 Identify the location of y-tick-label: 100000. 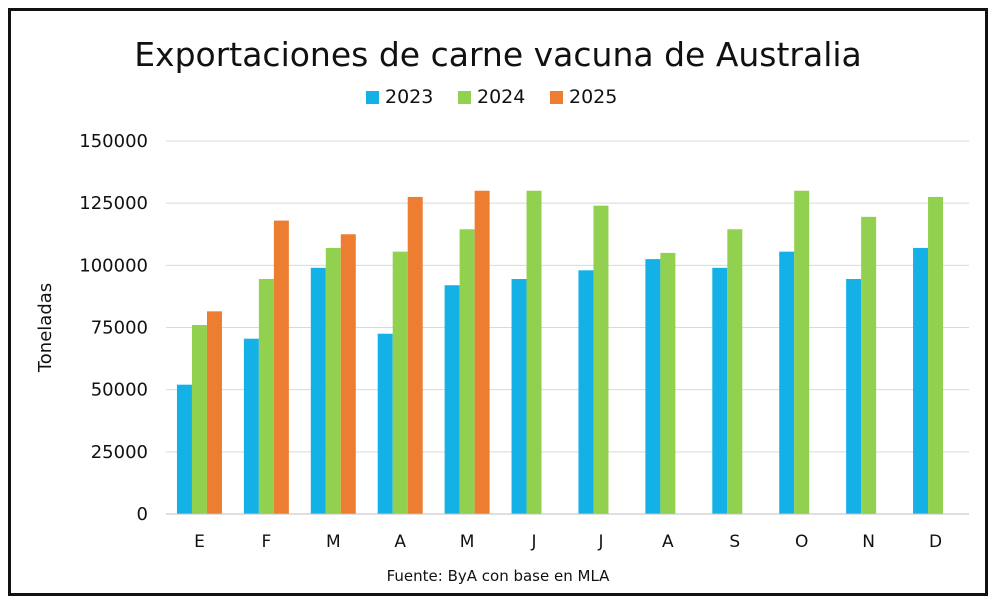
(113, 265).